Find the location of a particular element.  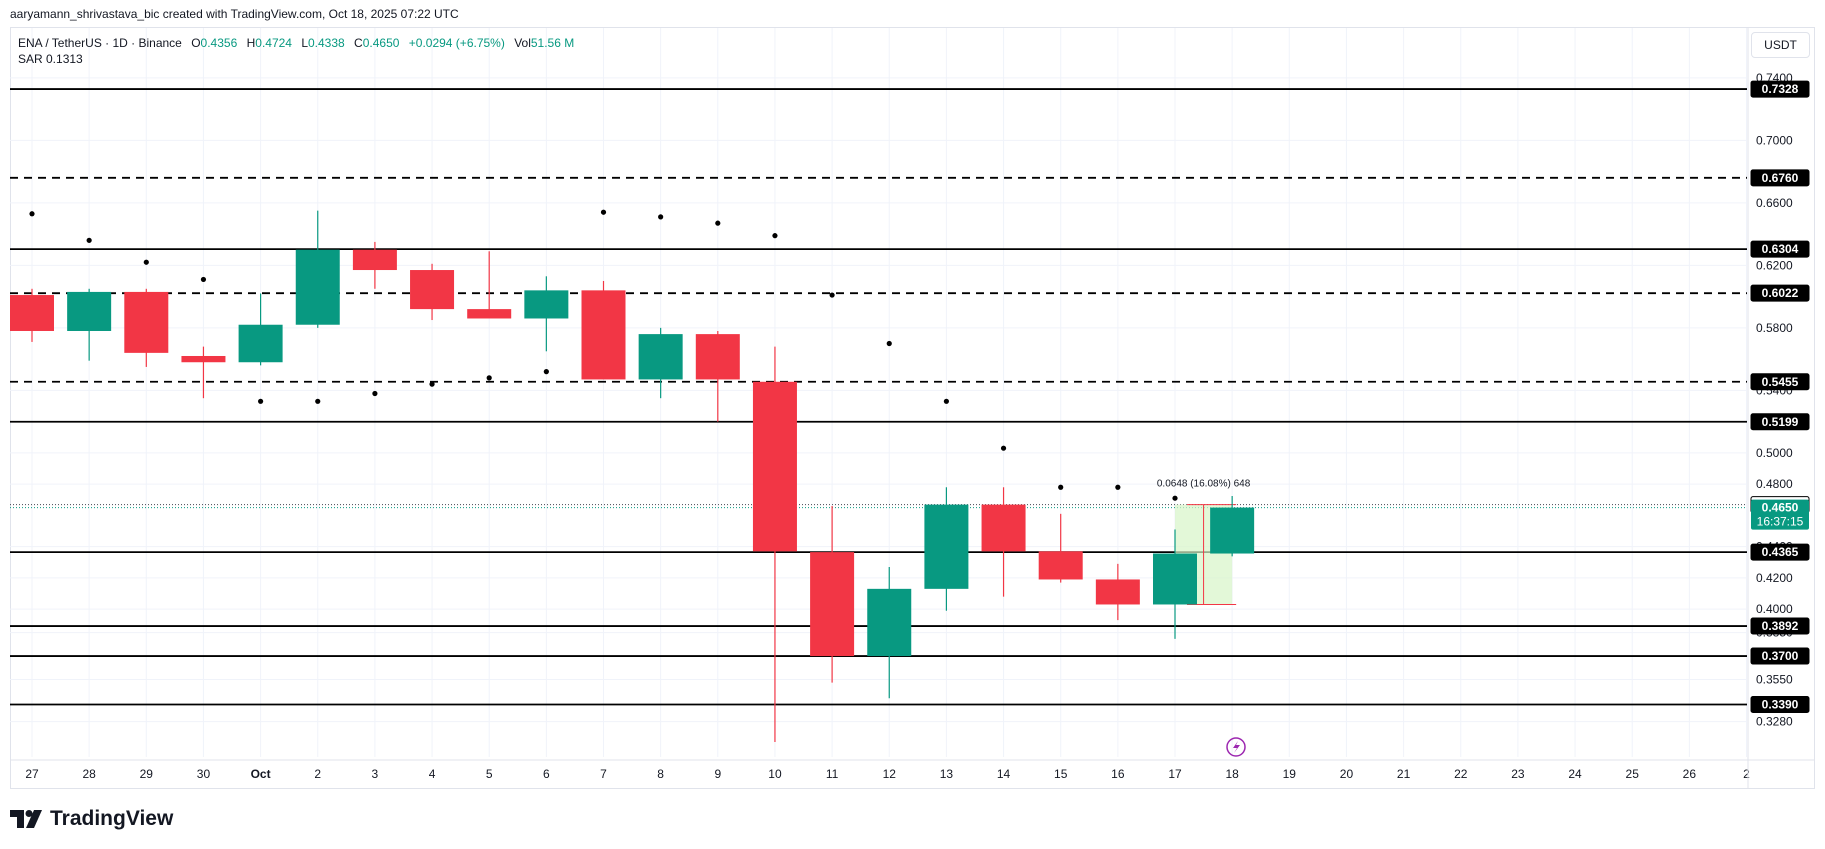

x-tick-label: 2 is located at coordinates (317, 774).